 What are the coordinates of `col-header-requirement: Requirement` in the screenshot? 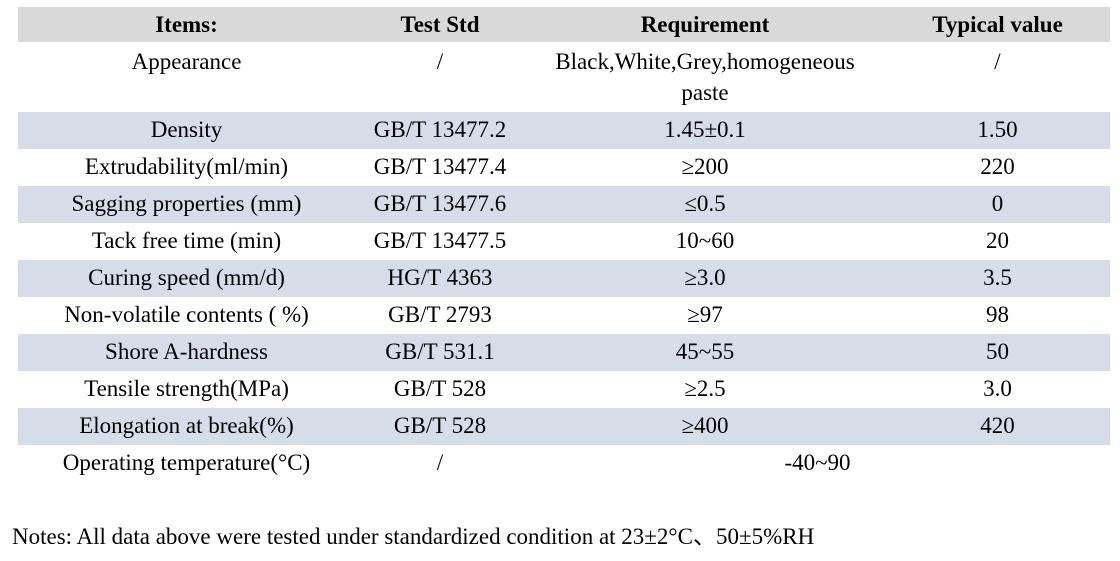 It's located at (705, 24).